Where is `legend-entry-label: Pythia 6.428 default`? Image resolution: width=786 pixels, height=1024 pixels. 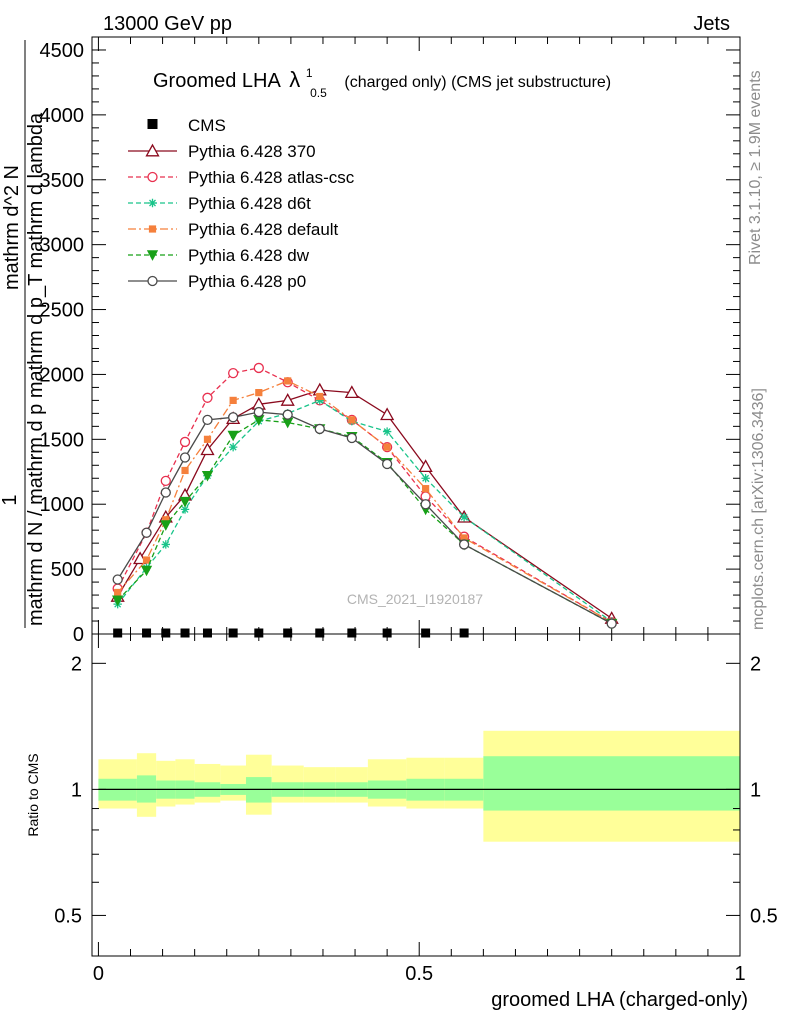
legend-entry-label: Pythia 6.428 default is located at coordinates (263, 229).